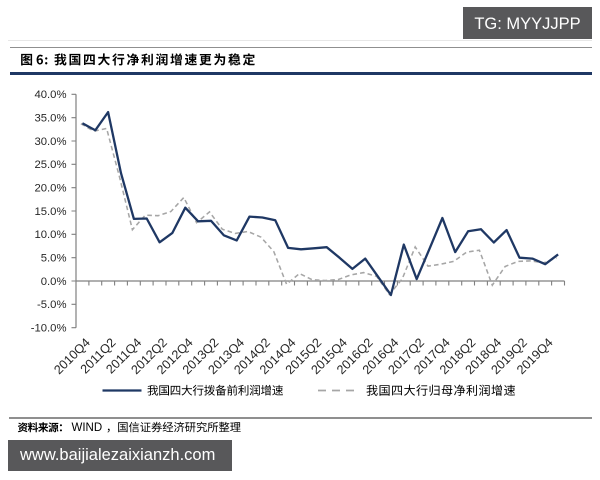  Describe the element at coordinates (49, 329) in the screenshot. I see `svg-text: -10.0%` at that location.